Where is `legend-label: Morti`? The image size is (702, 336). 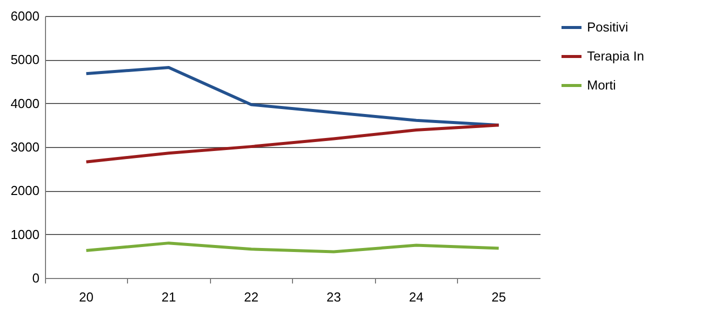 legend-label: Morti is located at coordinates (601, 85).